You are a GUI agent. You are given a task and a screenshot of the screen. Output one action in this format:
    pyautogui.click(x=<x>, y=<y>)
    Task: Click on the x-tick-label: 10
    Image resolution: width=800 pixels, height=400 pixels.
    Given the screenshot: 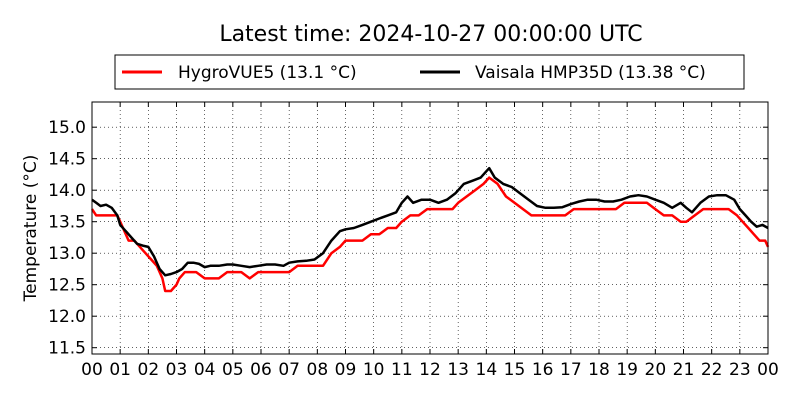 What is the action you would take?
    pyautogui.click(x=374, y=370)
    